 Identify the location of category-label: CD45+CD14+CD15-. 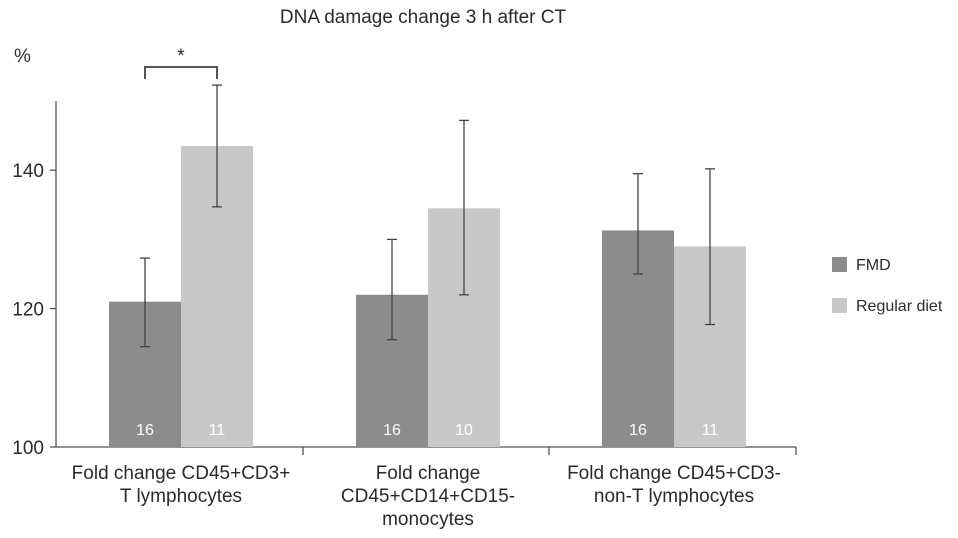
(428, 496).